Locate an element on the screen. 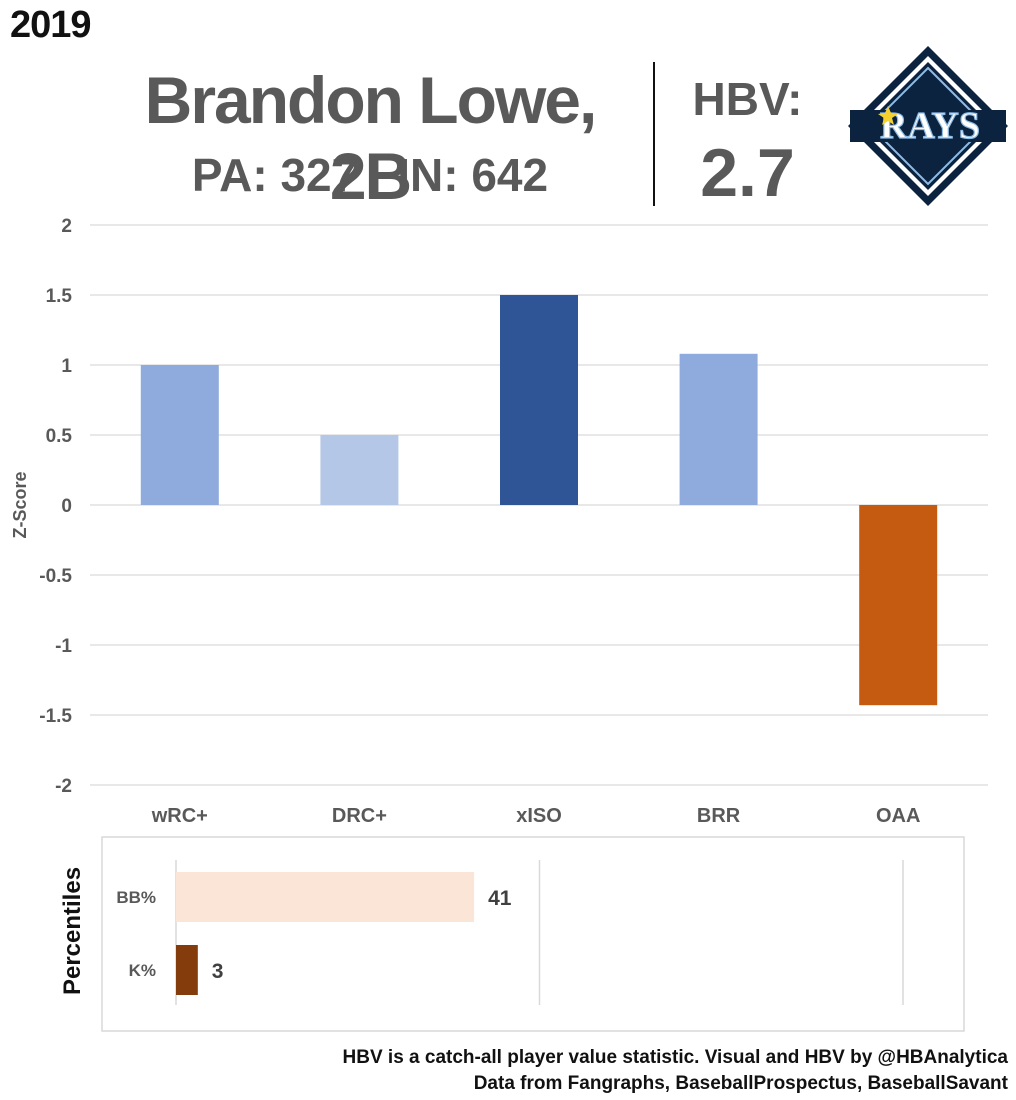 Image resolution: width=1016 pixels, height=1100 pixels. season-year: 2019 is located at coordinates (51, 25).